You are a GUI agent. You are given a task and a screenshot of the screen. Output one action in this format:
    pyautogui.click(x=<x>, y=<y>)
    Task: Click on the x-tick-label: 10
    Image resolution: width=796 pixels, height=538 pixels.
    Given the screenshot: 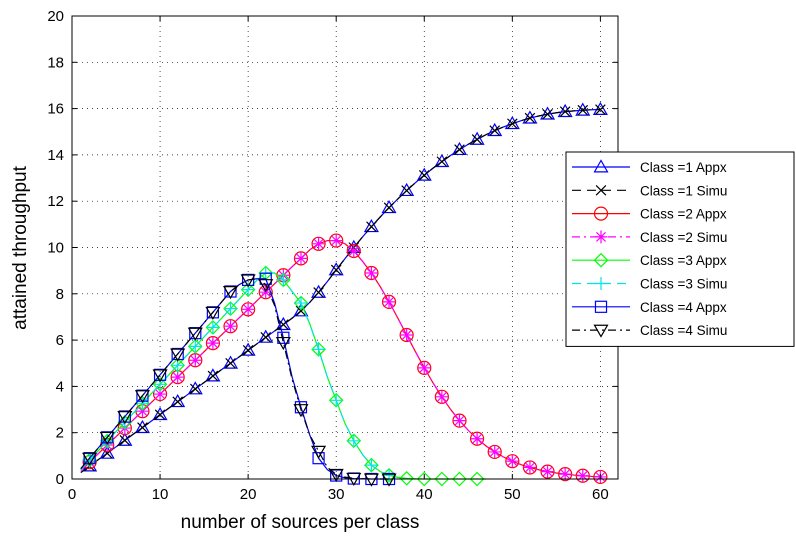 What is the action you would take?
    pyautogui.click(x=160, y=494)
    